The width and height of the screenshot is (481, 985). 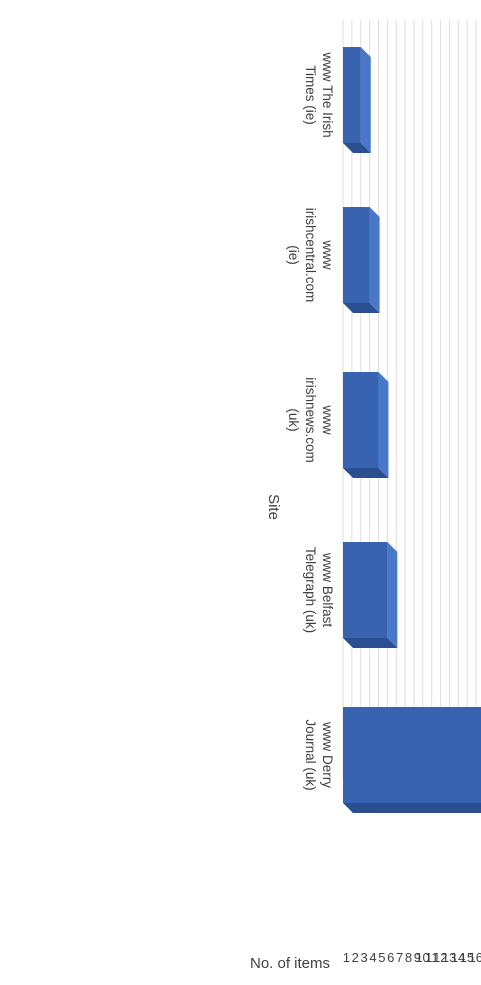 What do you see at coordinates (408, 957) in the screenshot?
I see `y-tick-label: 8` at bounding box center [408, 957].